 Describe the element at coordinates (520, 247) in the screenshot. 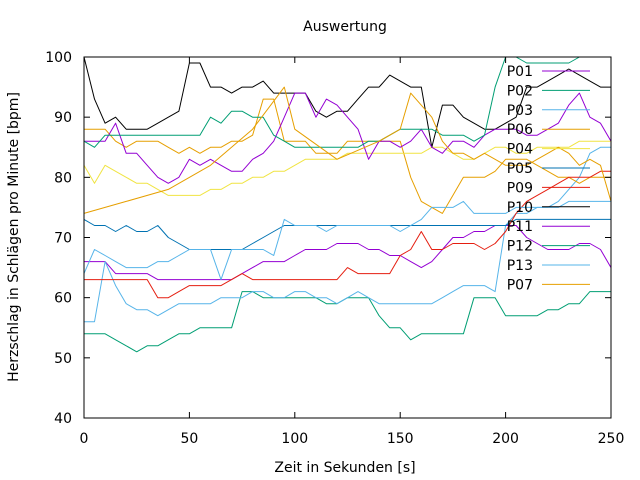

I see `legend-label-p12: P12` at that location.